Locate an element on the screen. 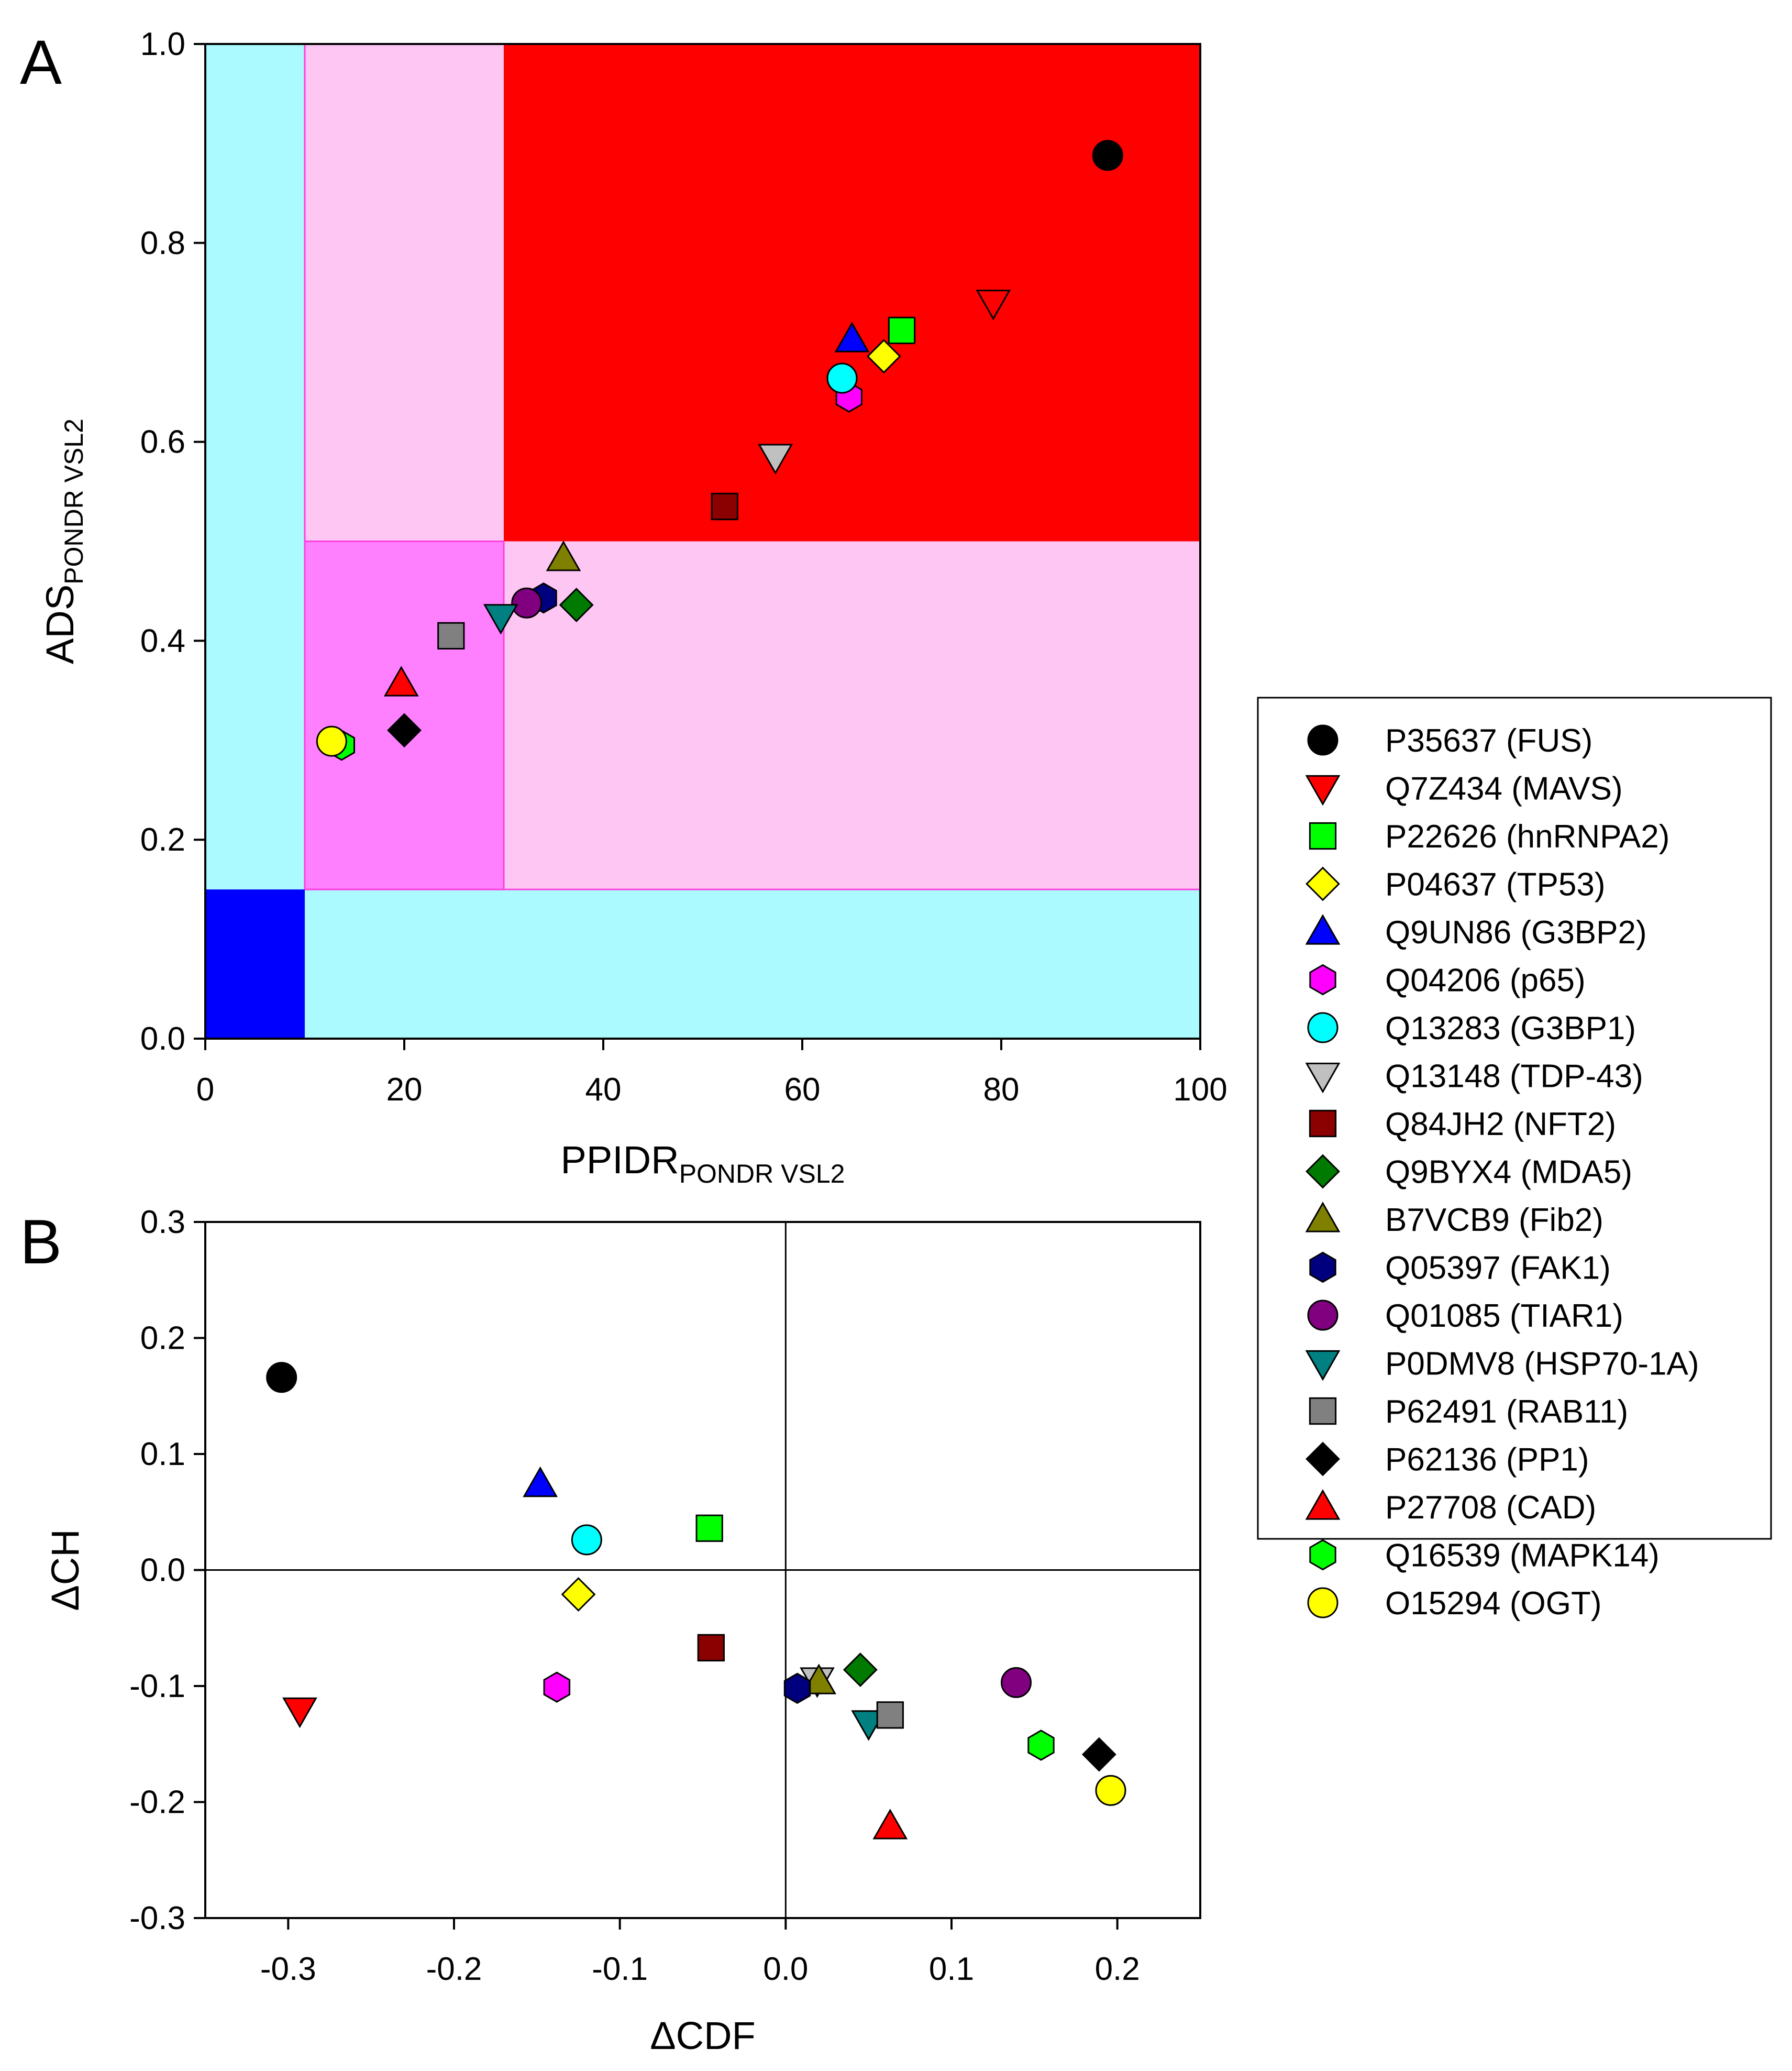  legend-item: Q13148 (TDP-43) is located at coordinates (1474, 1077).